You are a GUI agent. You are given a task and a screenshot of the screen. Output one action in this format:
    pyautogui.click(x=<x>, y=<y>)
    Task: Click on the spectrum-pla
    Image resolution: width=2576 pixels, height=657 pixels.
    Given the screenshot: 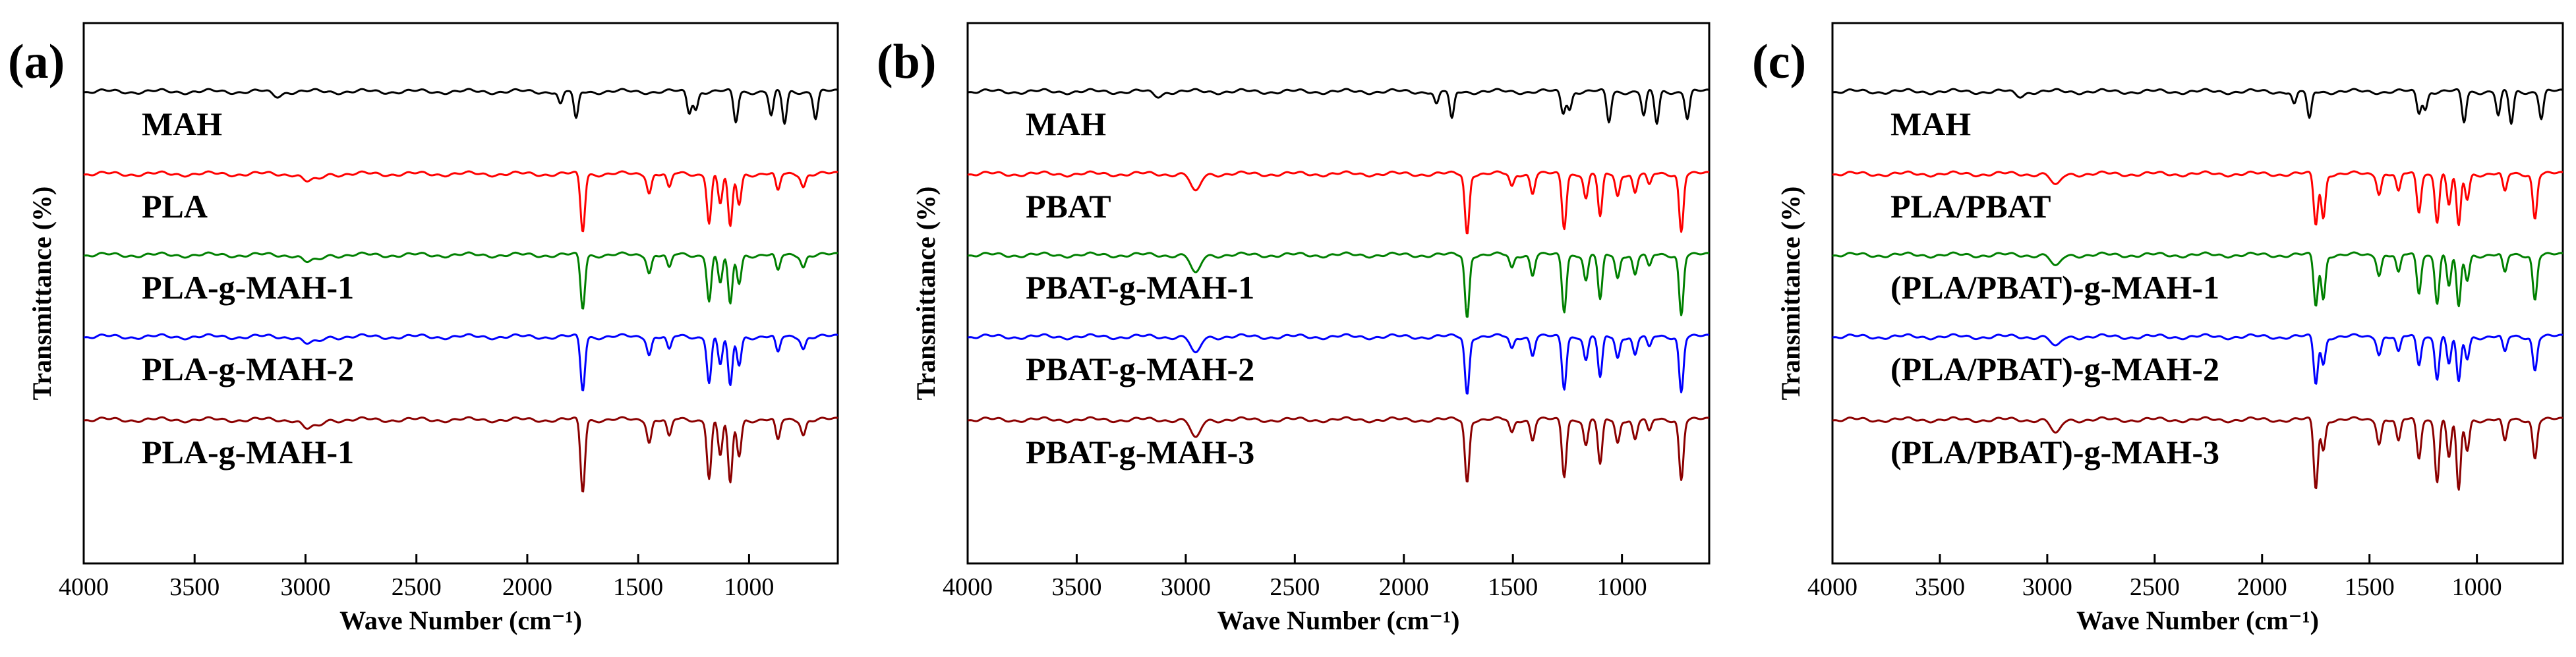 What is the action you would take?
    pyautogui.click(x=460, y=202)
    